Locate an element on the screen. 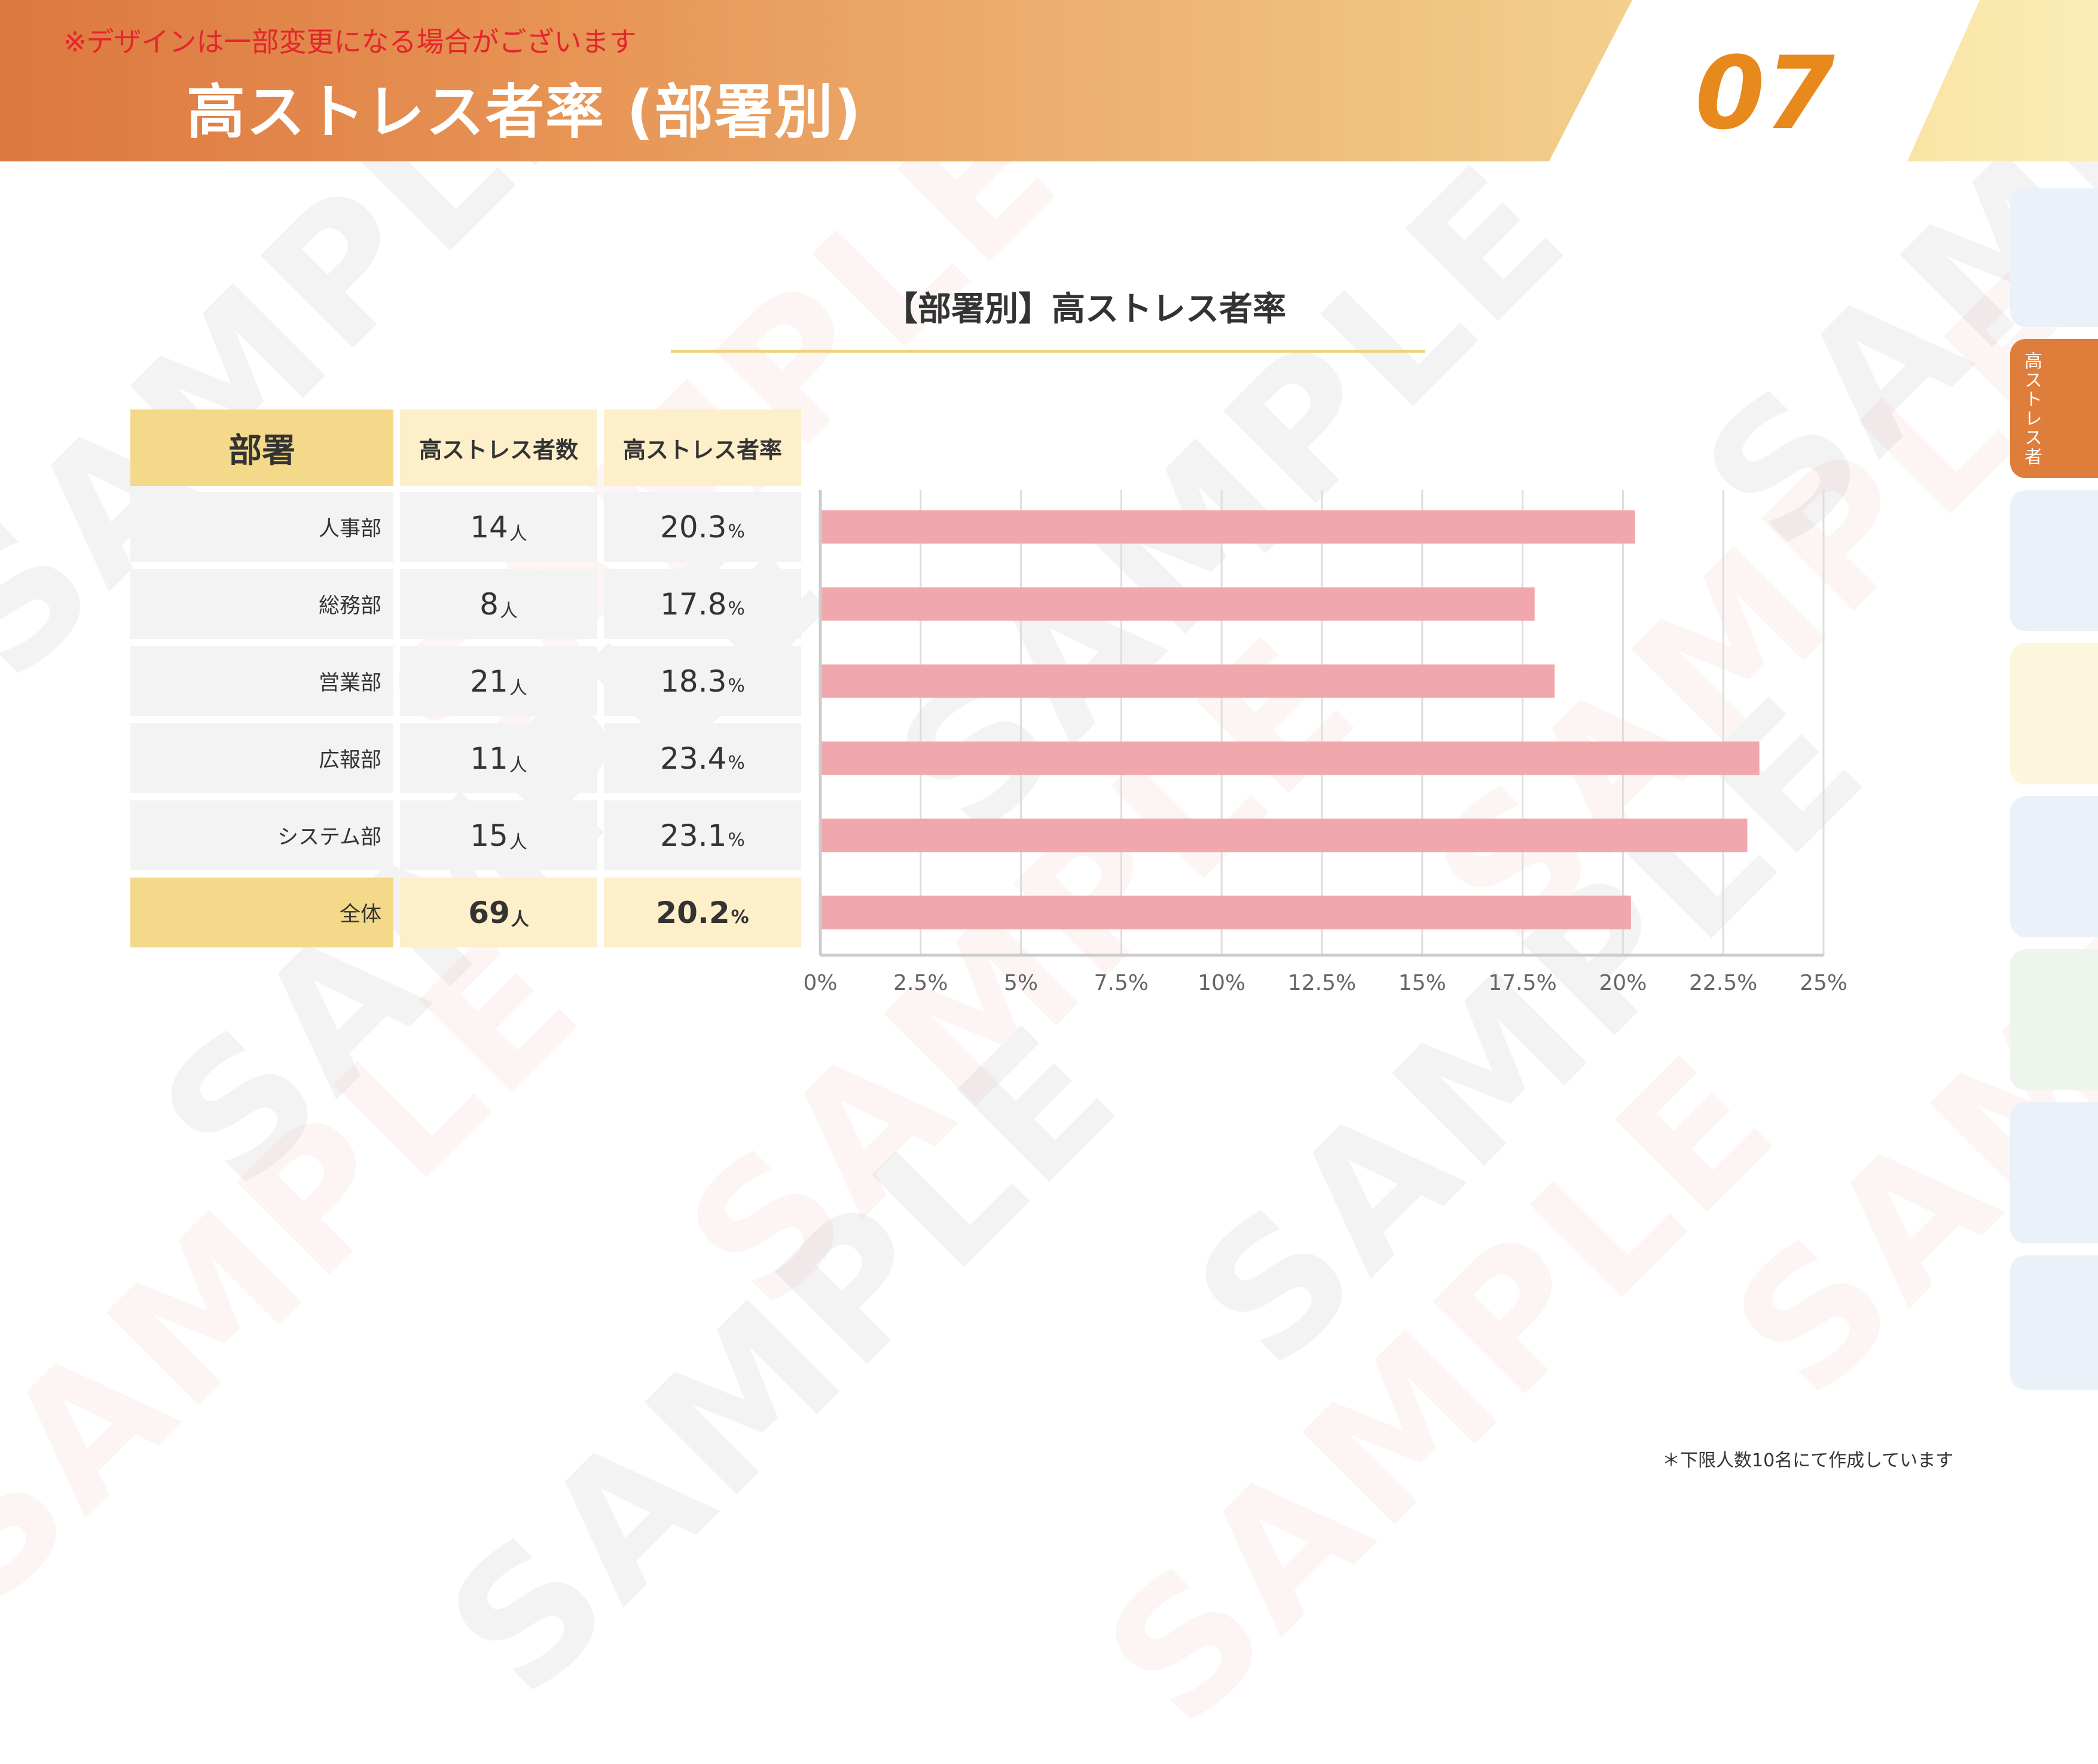 The width and height of the screenshot is (2098, 1764). page-number: 07 is located at coordinates (1765, 93).